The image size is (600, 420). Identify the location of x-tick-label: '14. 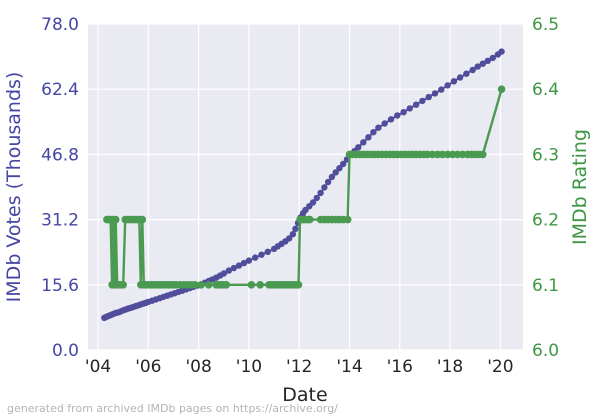
(349, 367).